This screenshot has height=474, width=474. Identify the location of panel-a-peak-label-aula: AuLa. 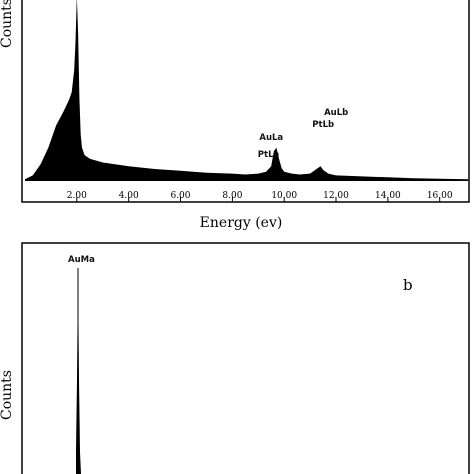
(271, 138).